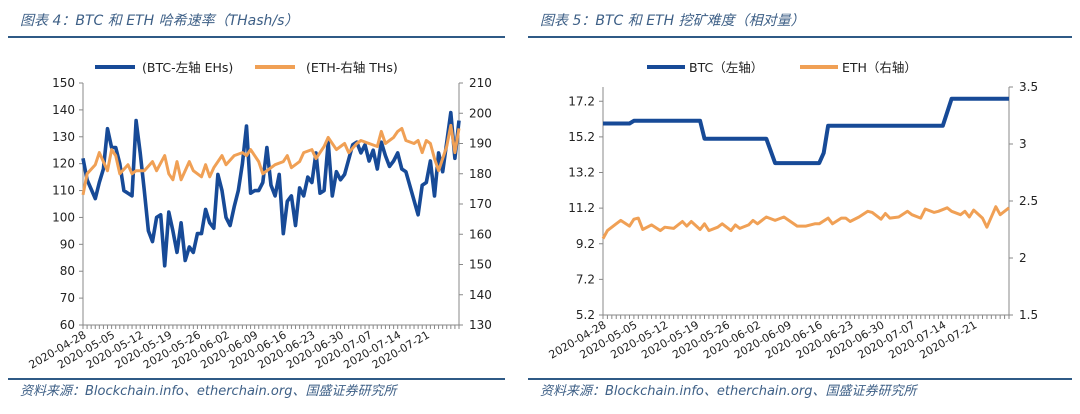  What do you see at coordinates (480, 325) in the screenshot?
I see `y-right-tick-label: 130` at bounding box center [480, 325].